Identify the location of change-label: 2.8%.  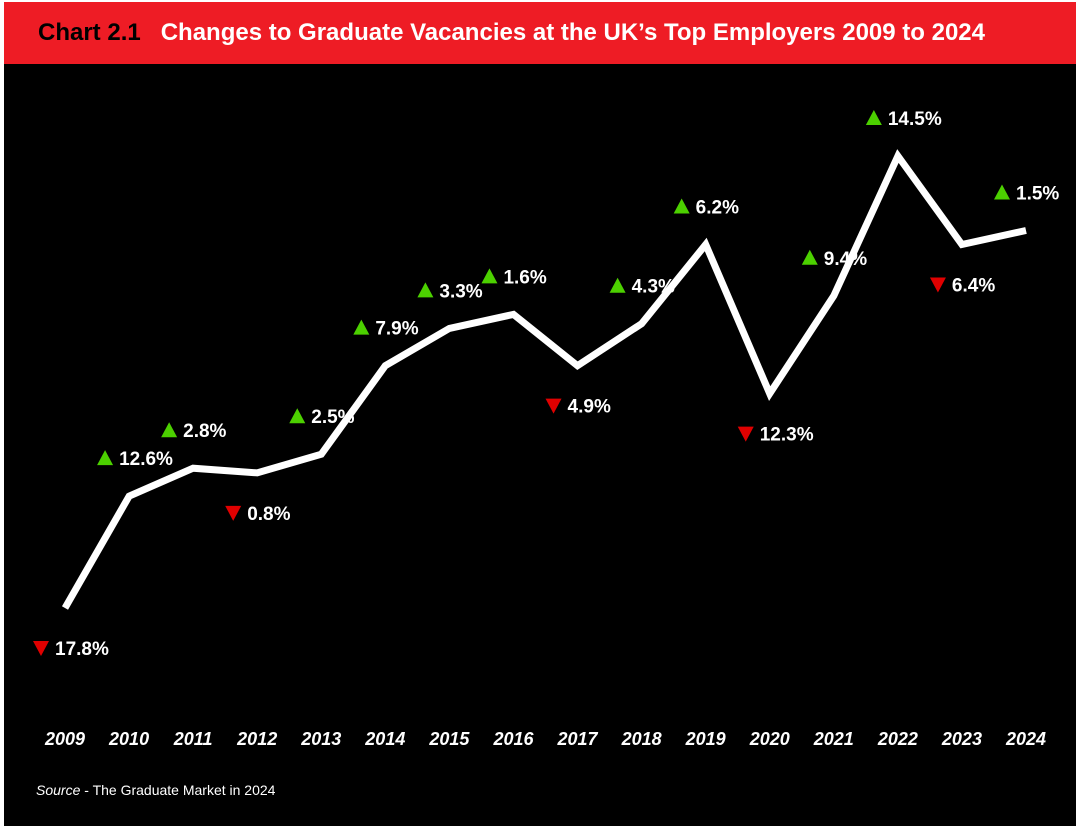
(194, 431).